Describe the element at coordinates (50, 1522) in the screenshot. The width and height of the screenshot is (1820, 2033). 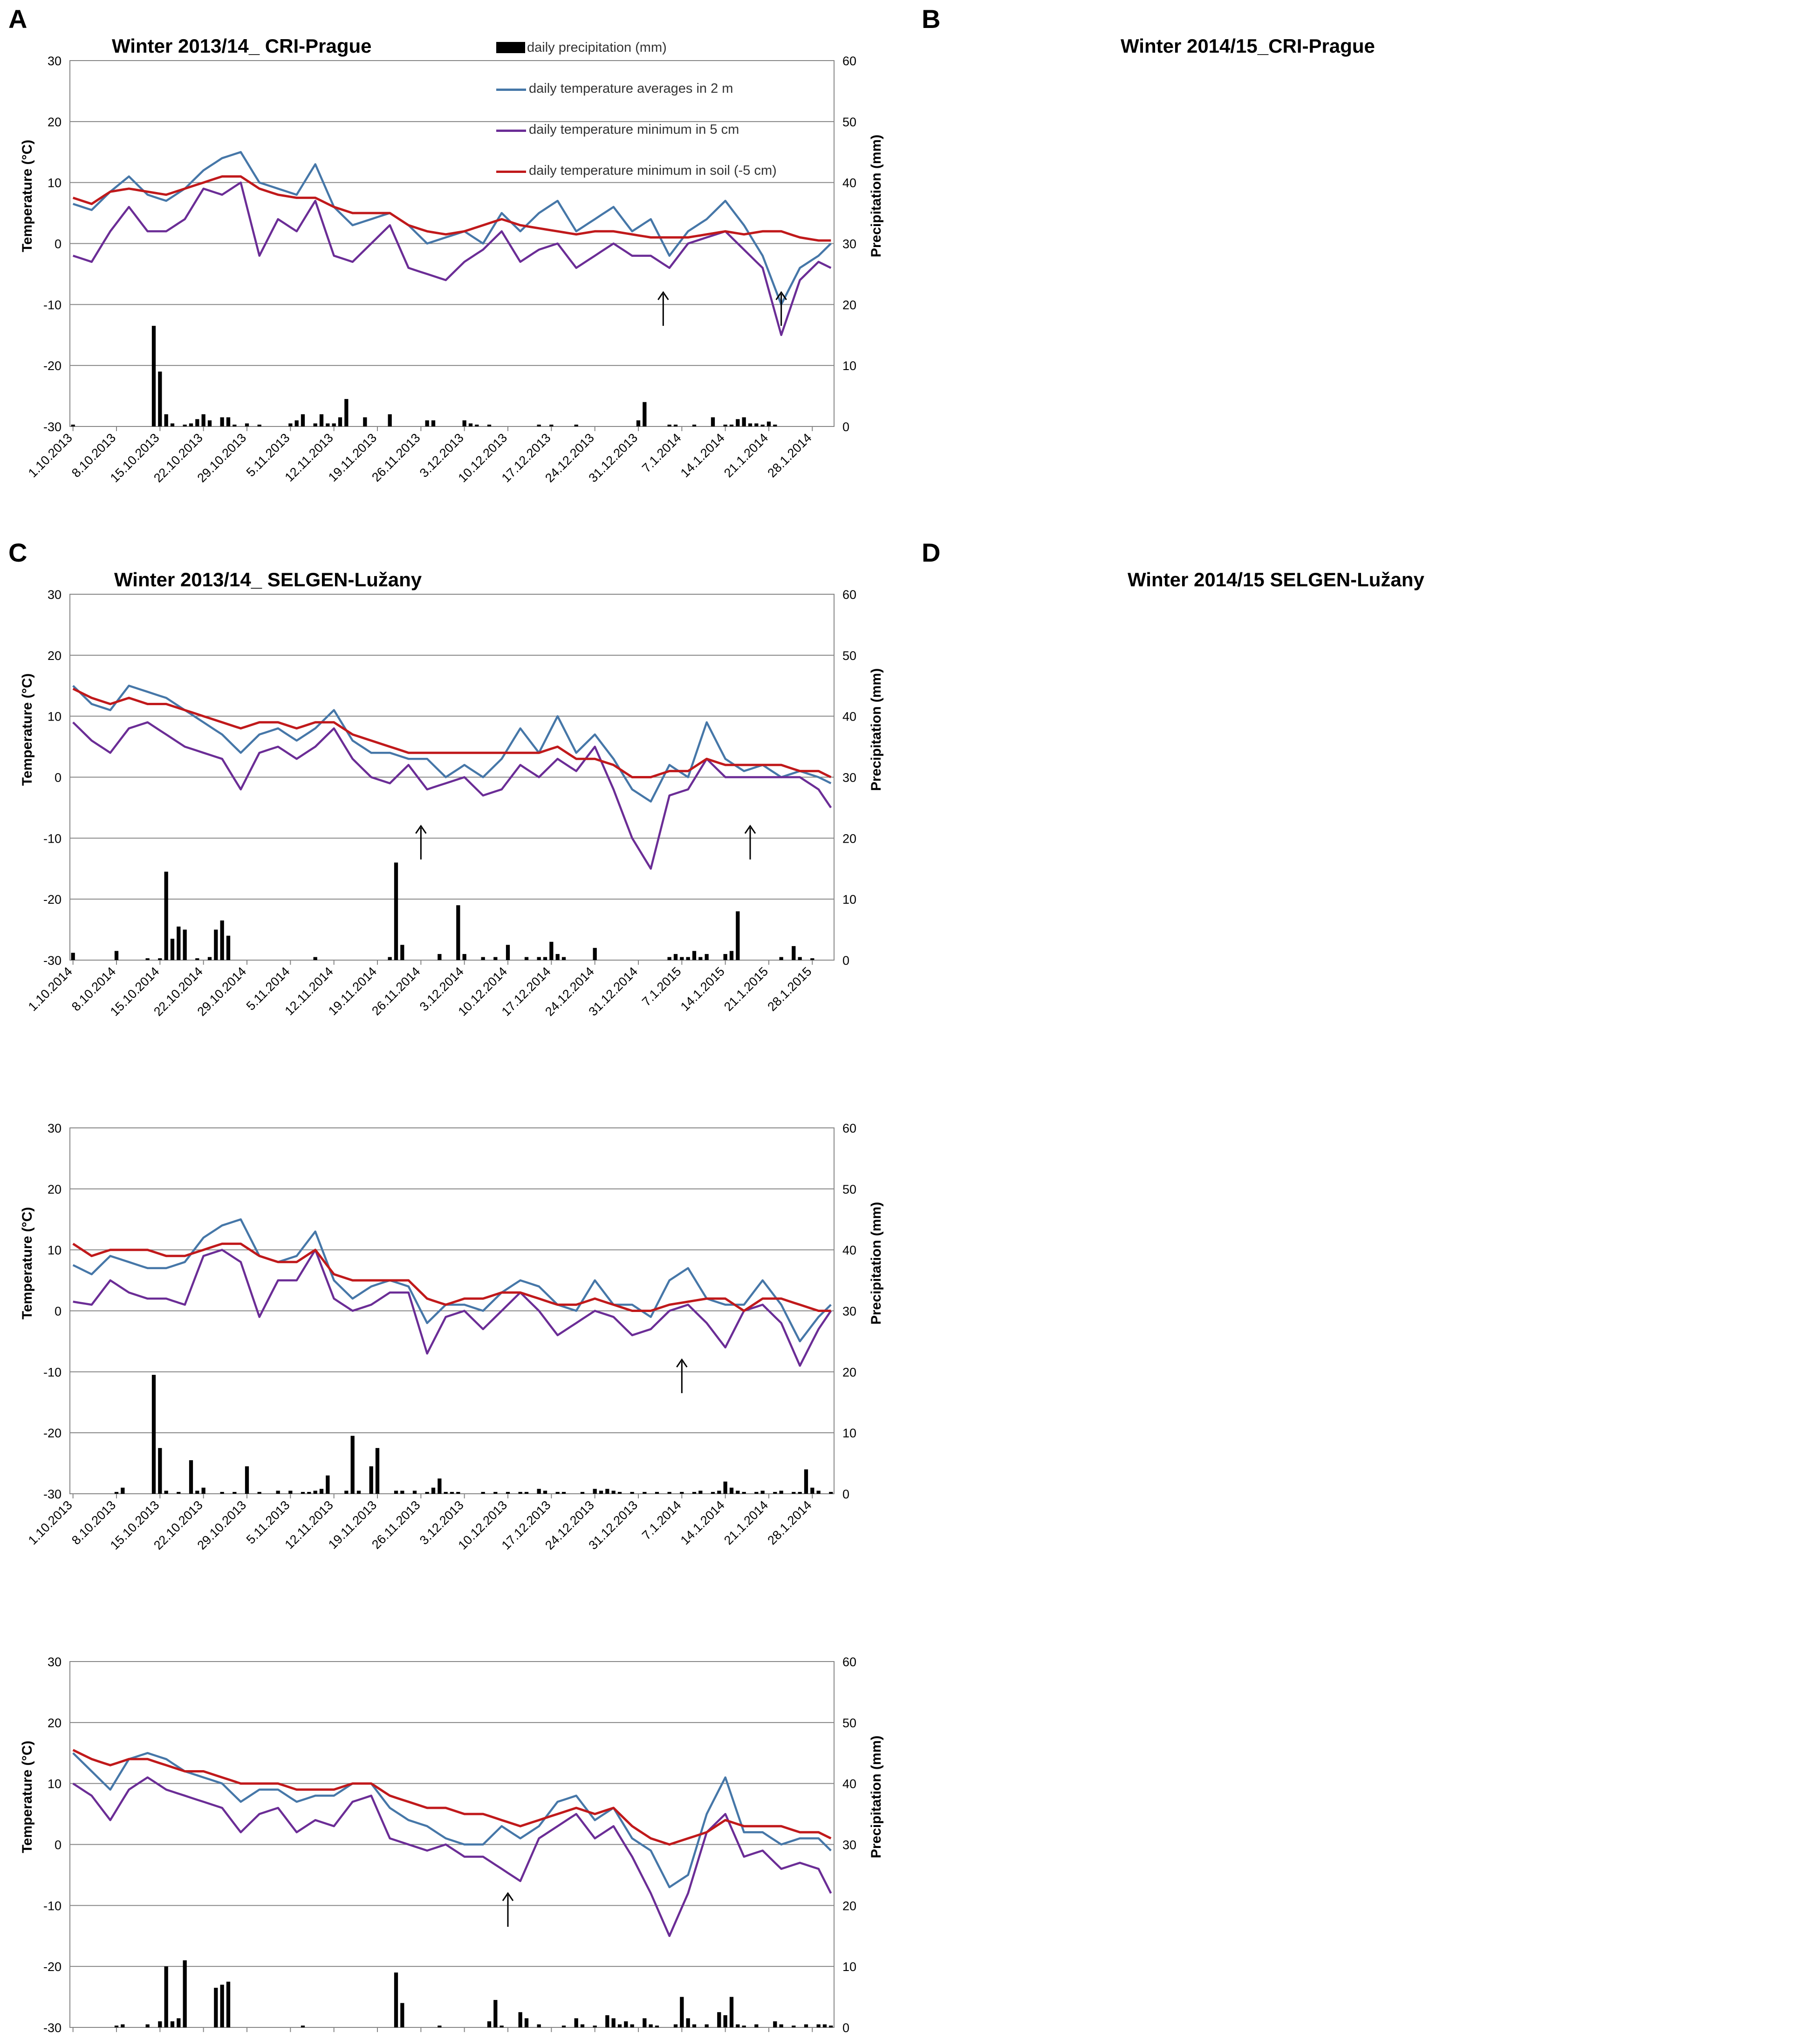
I see `x-tick-label: 1.10.2013` at that location.